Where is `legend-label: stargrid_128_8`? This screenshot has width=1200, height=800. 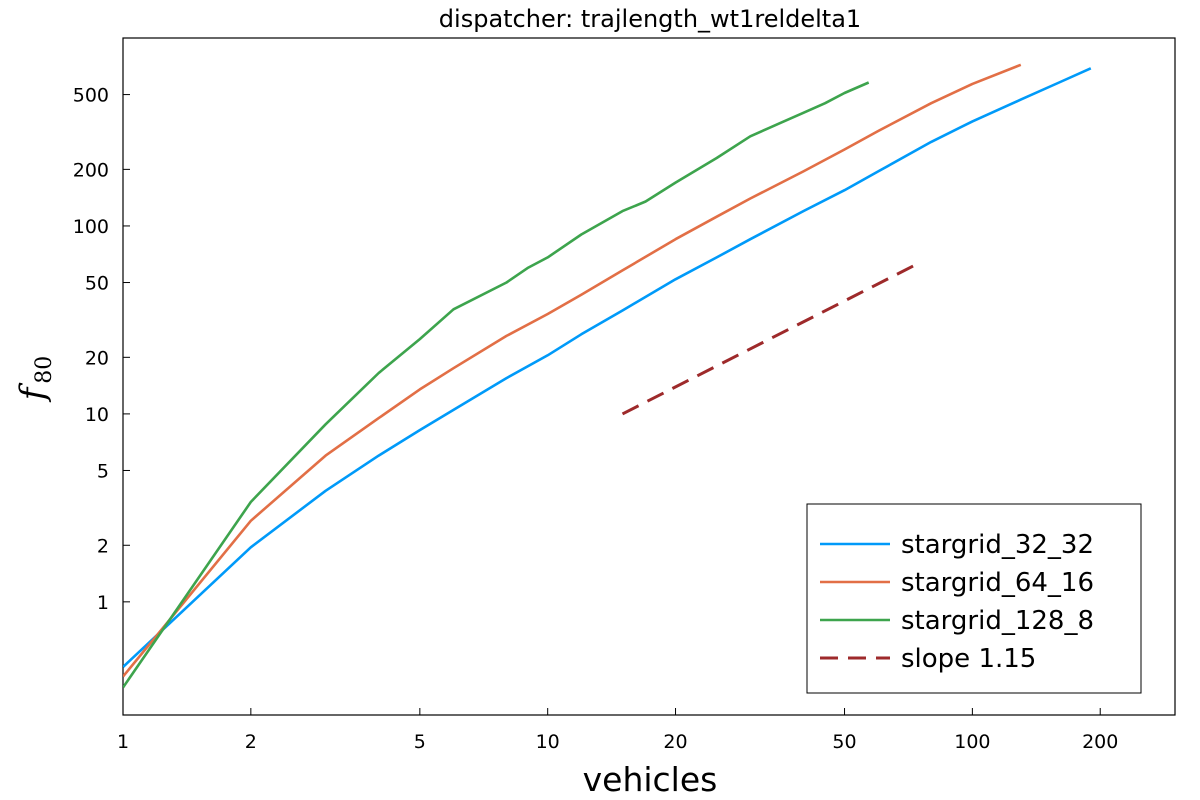 legend-label: stargrid_128_8 is located at coordinates (997, 621).